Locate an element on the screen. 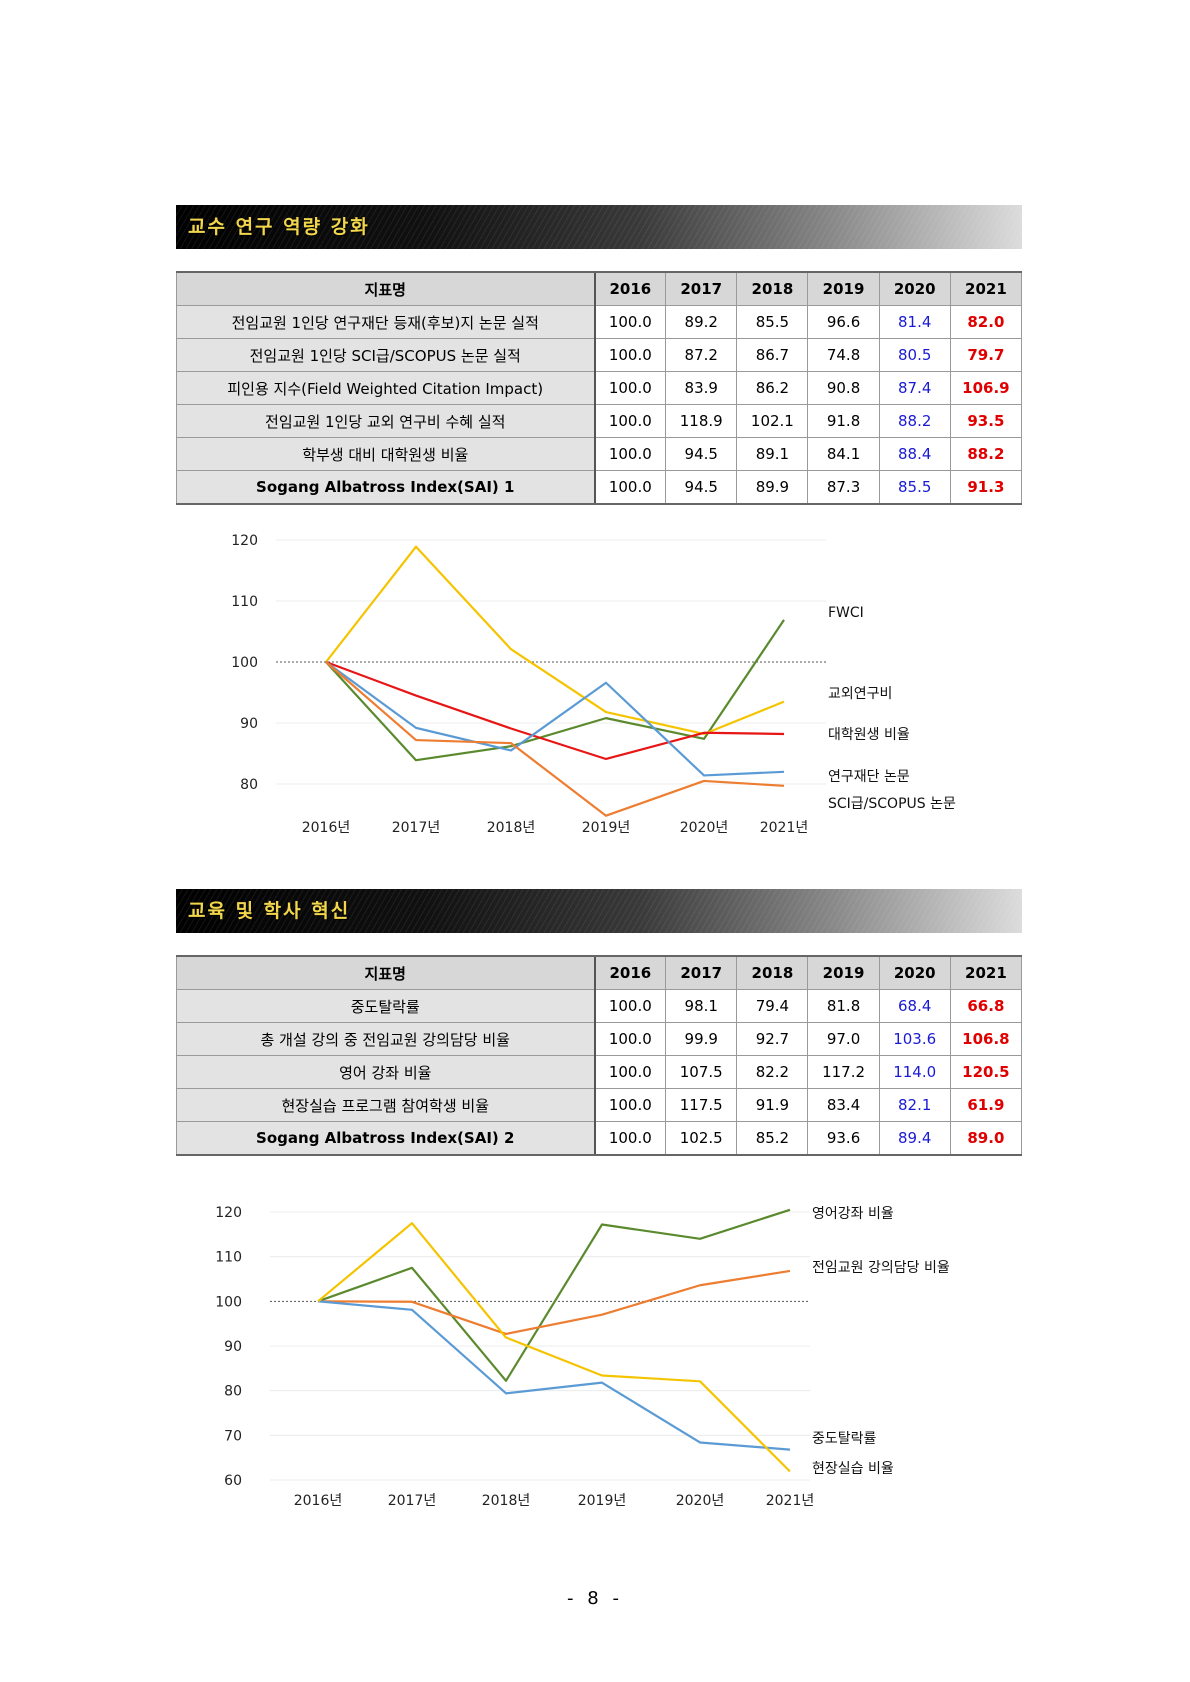  value-cell: 83.9 is located at coordinates (701, 388).